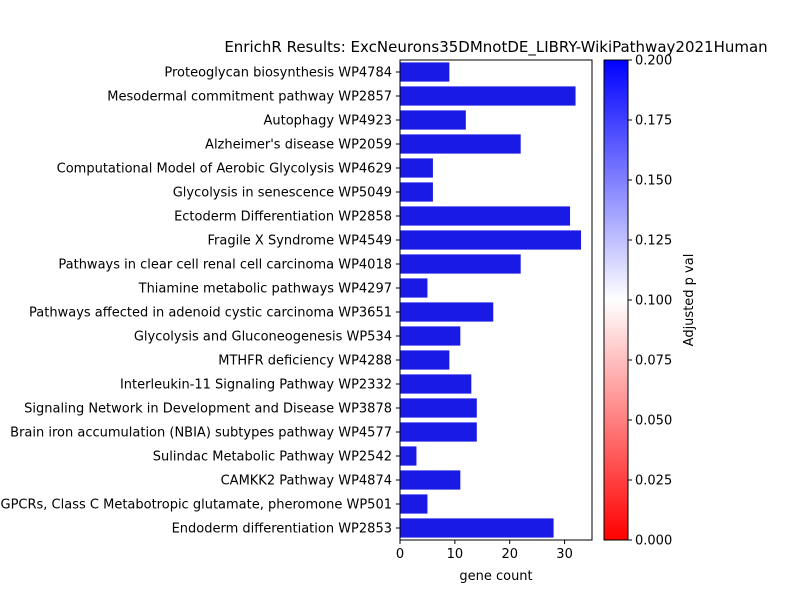 The image size is (800, 600). What do you see at coordinates (282, 529) in the screenshot?
I see `category-label-19: Endoderm differentiation WP2853` at bounding box center [282, 529].